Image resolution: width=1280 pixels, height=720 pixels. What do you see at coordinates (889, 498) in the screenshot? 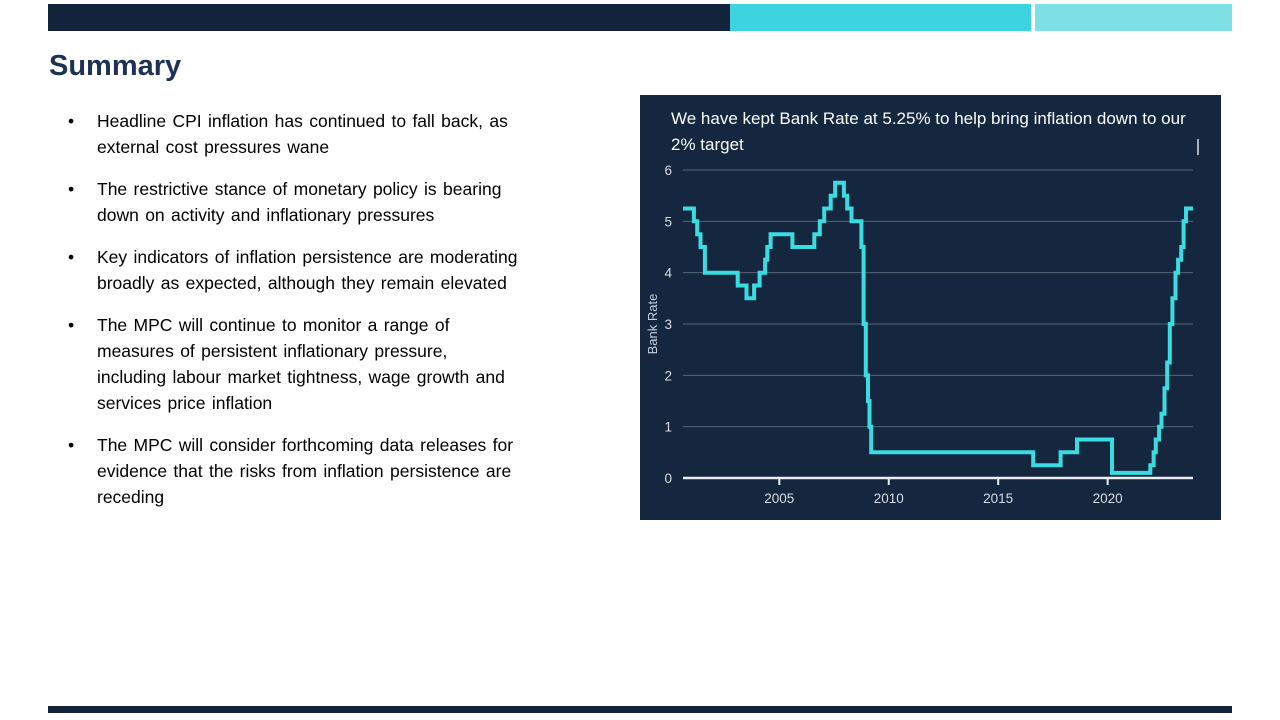
I see `svg-text: 2010` at bounding box center [889, 498].